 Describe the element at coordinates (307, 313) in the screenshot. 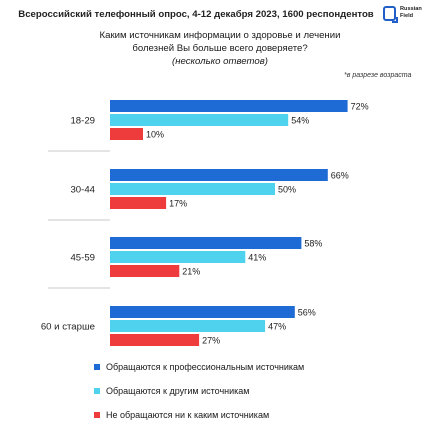

I see `data-label: 56%` at that location.